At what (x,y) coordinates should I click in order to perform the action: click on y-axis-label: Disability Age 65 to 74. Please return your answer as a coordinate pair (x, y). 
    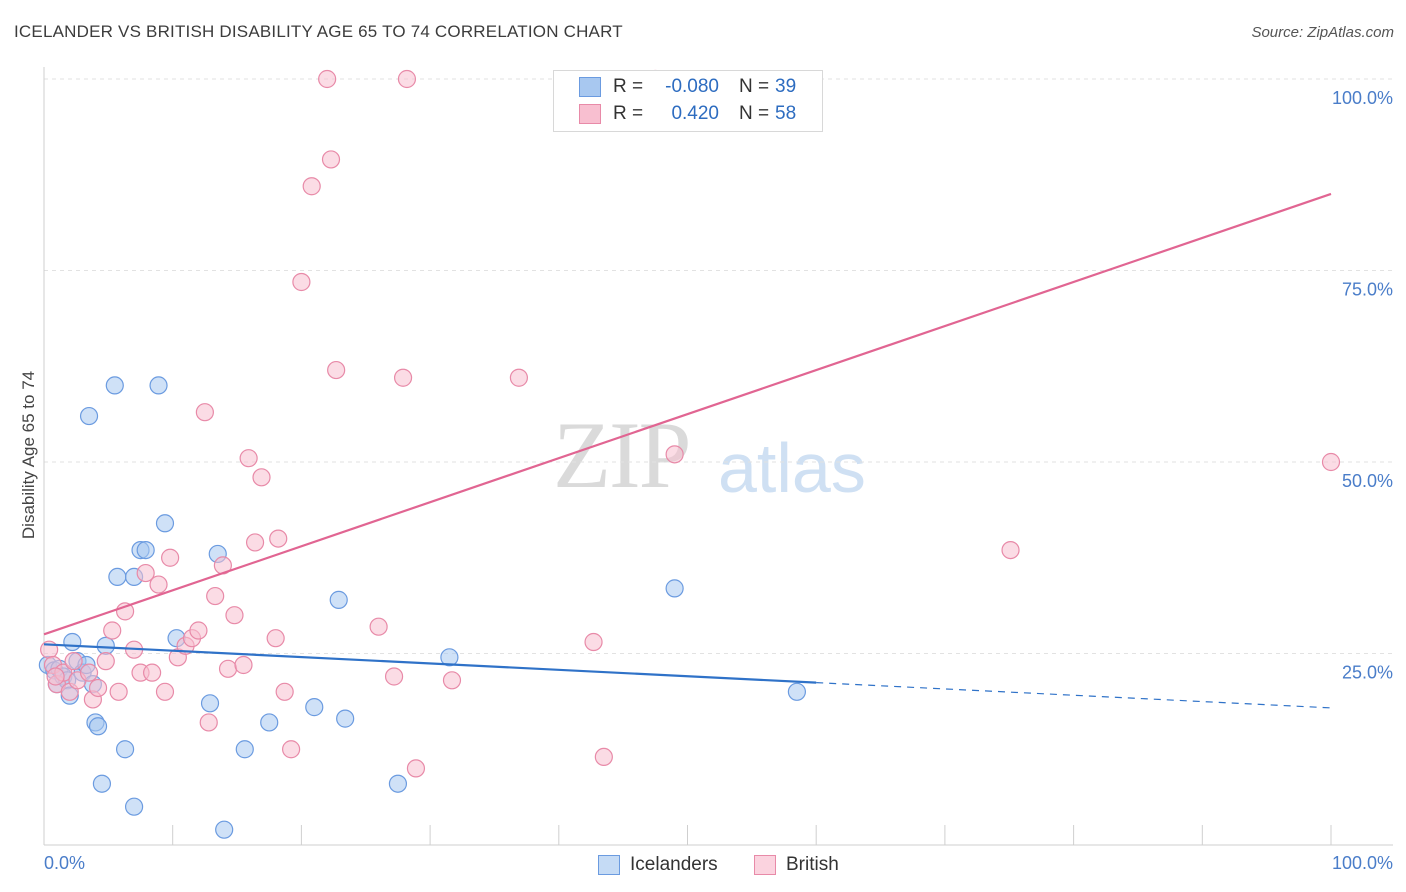
    Looking at the image, I should click on (28, 455).